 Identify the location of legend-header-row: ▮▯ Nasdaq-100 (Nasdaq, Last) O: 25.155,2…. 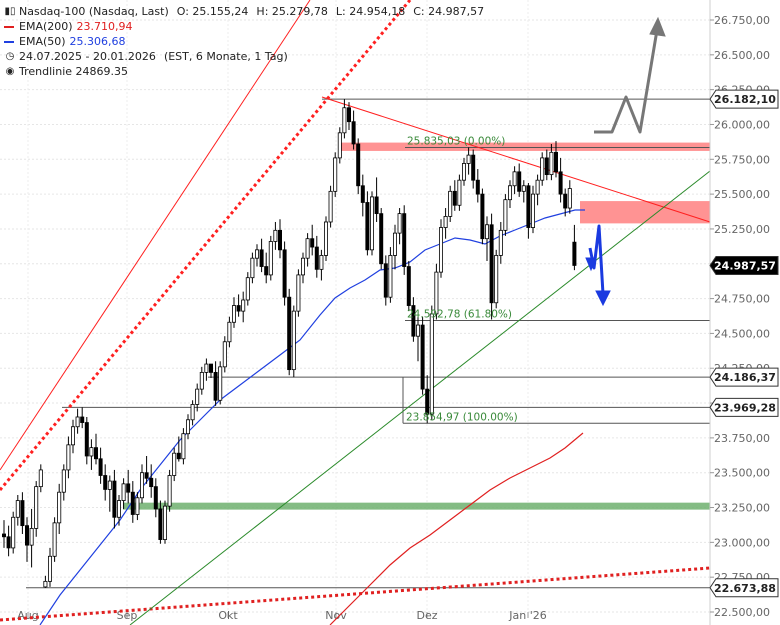
(244, 11).